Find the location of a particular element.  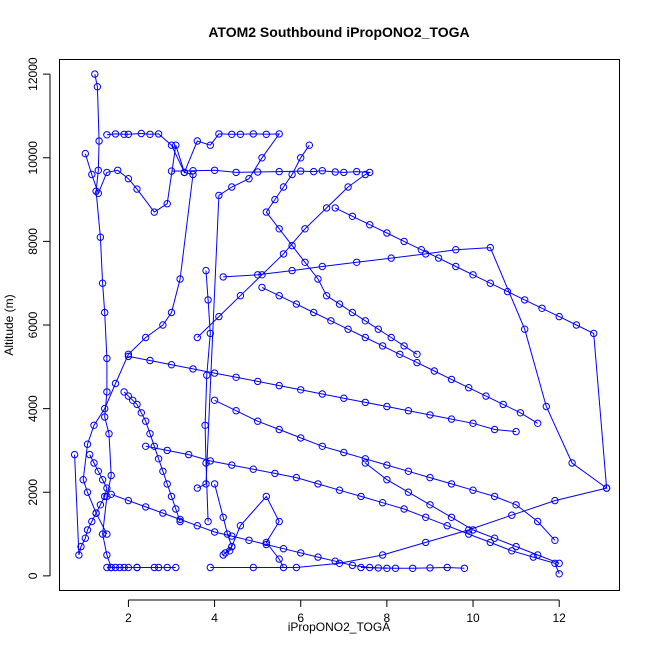

y-tick-label: 10000 is located at coordinates (33, 158).